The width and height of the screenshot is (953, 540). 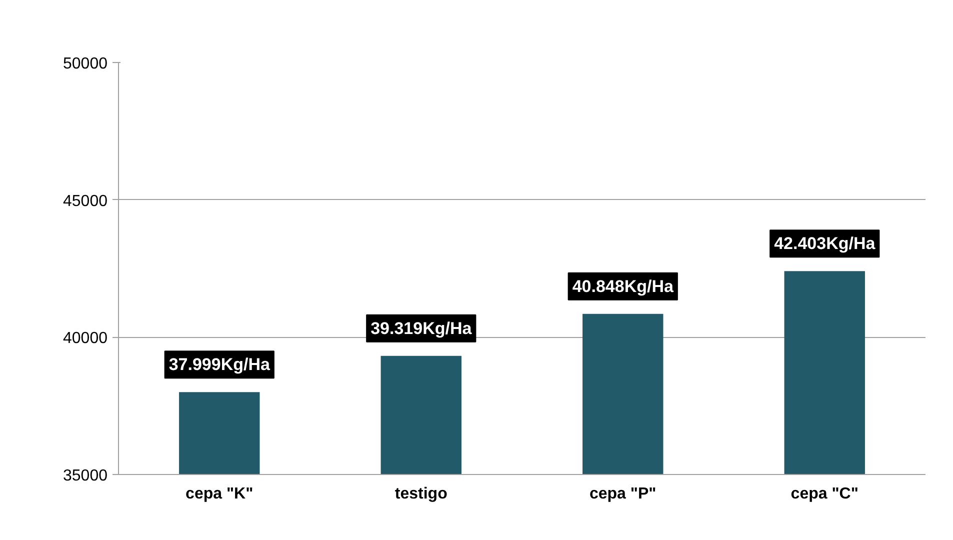 What do you see at coordinates (85, 201) in the screenshot?
I see `y-tick-label: 45000` at bounding box center [85, 201].